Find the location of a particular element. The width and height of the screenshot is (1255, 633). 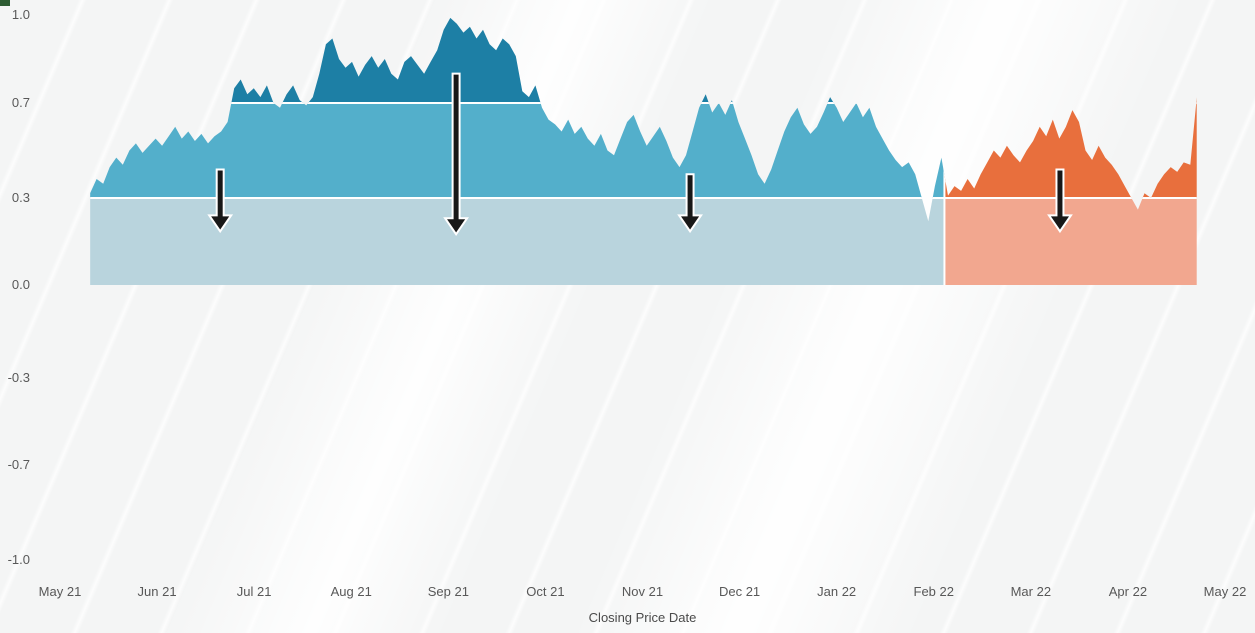

segment-divider is located at coordinates (944, 151).